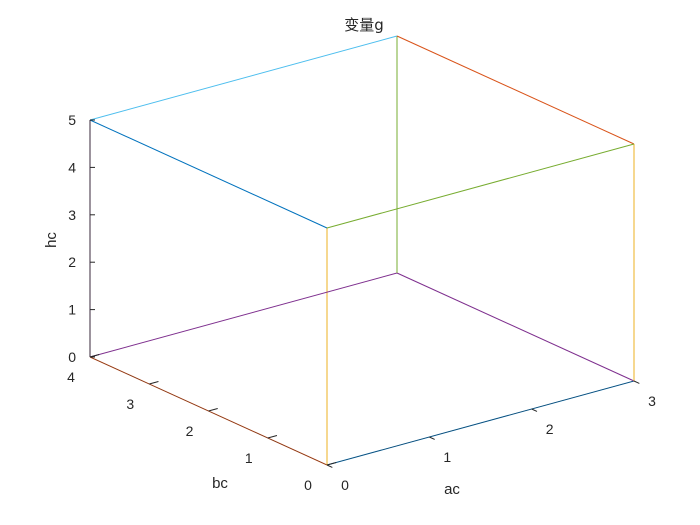  What do you see at coordinates (72, 262) in the screenshot?
I see `z-tick-label-2: 2` at bounding box center [72, 262].